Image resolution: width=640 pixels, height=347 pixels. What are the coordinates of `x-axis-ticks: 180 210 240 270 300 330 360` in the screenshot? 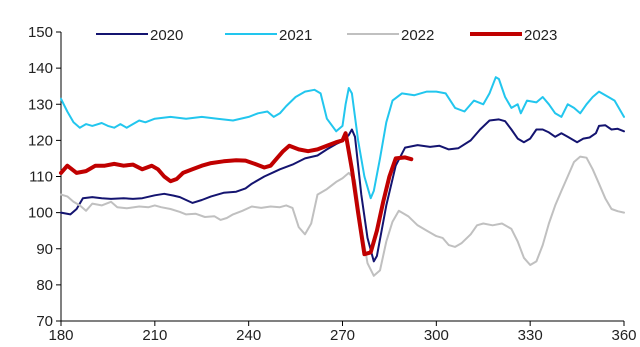 It's located at (342, 332).